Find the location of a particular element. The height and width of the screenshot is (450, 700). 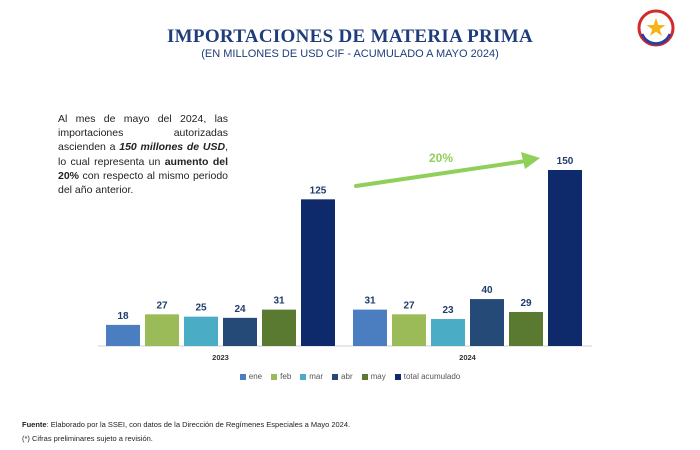

growth-annotation-label: 20% is located at coordinates (441, 158).